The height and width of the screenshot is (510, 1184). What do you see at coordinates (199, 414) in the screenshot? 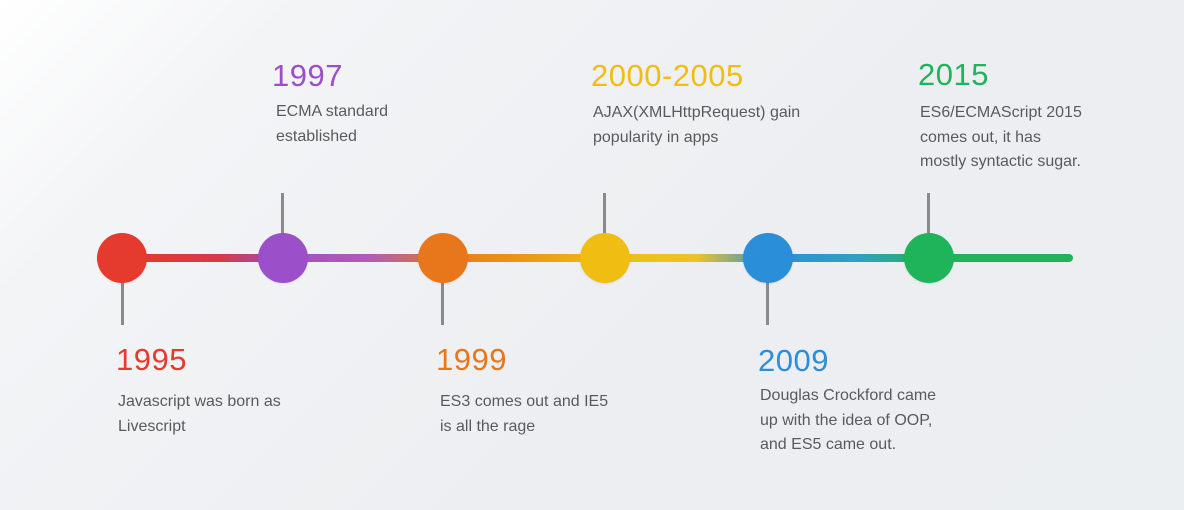
I see `event-description-1995: Javascript was born as Livescript` at bounding box center [199, 414].